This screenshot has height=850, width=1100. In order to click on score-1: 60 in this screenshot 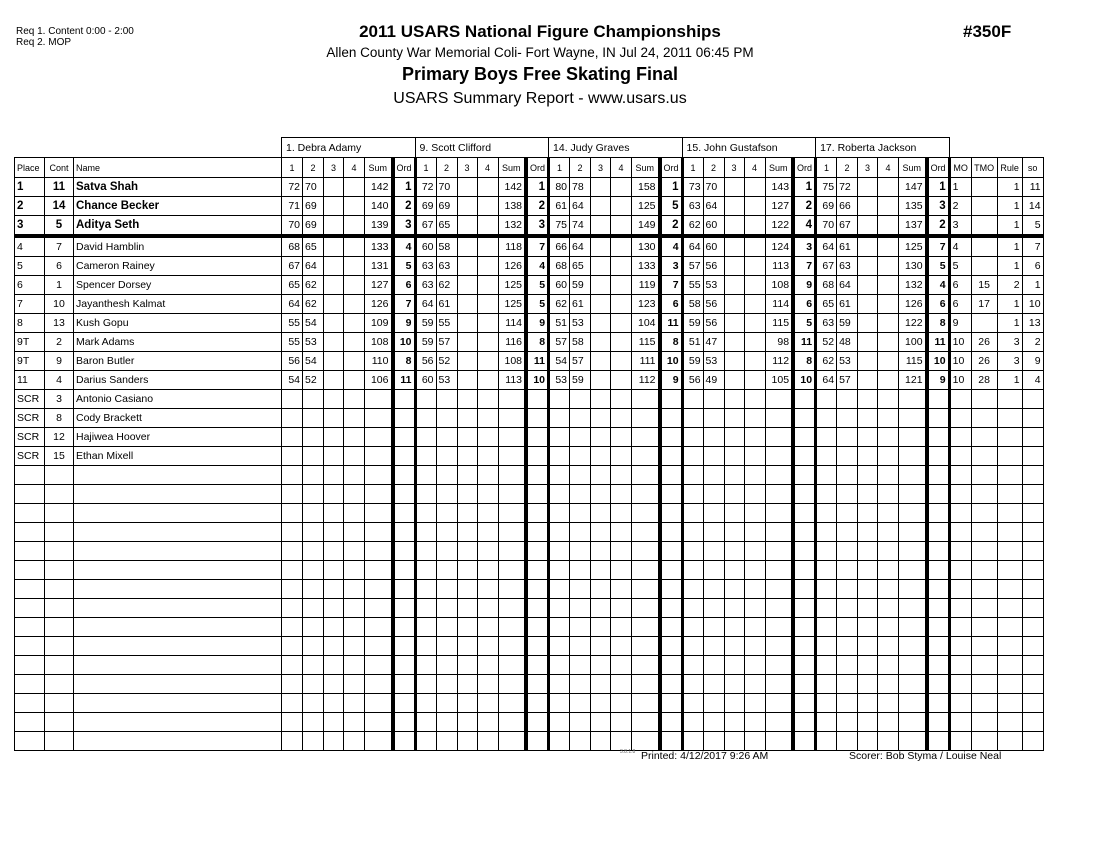, I will do `click(559, 285)`.